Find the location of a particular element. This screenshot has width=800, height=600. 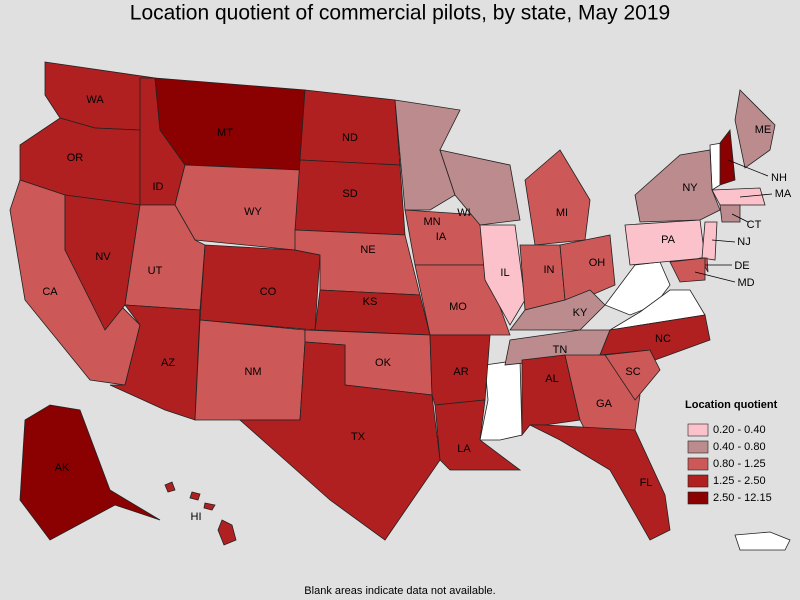

state-label: NJ is located at coordinates (743, 242).